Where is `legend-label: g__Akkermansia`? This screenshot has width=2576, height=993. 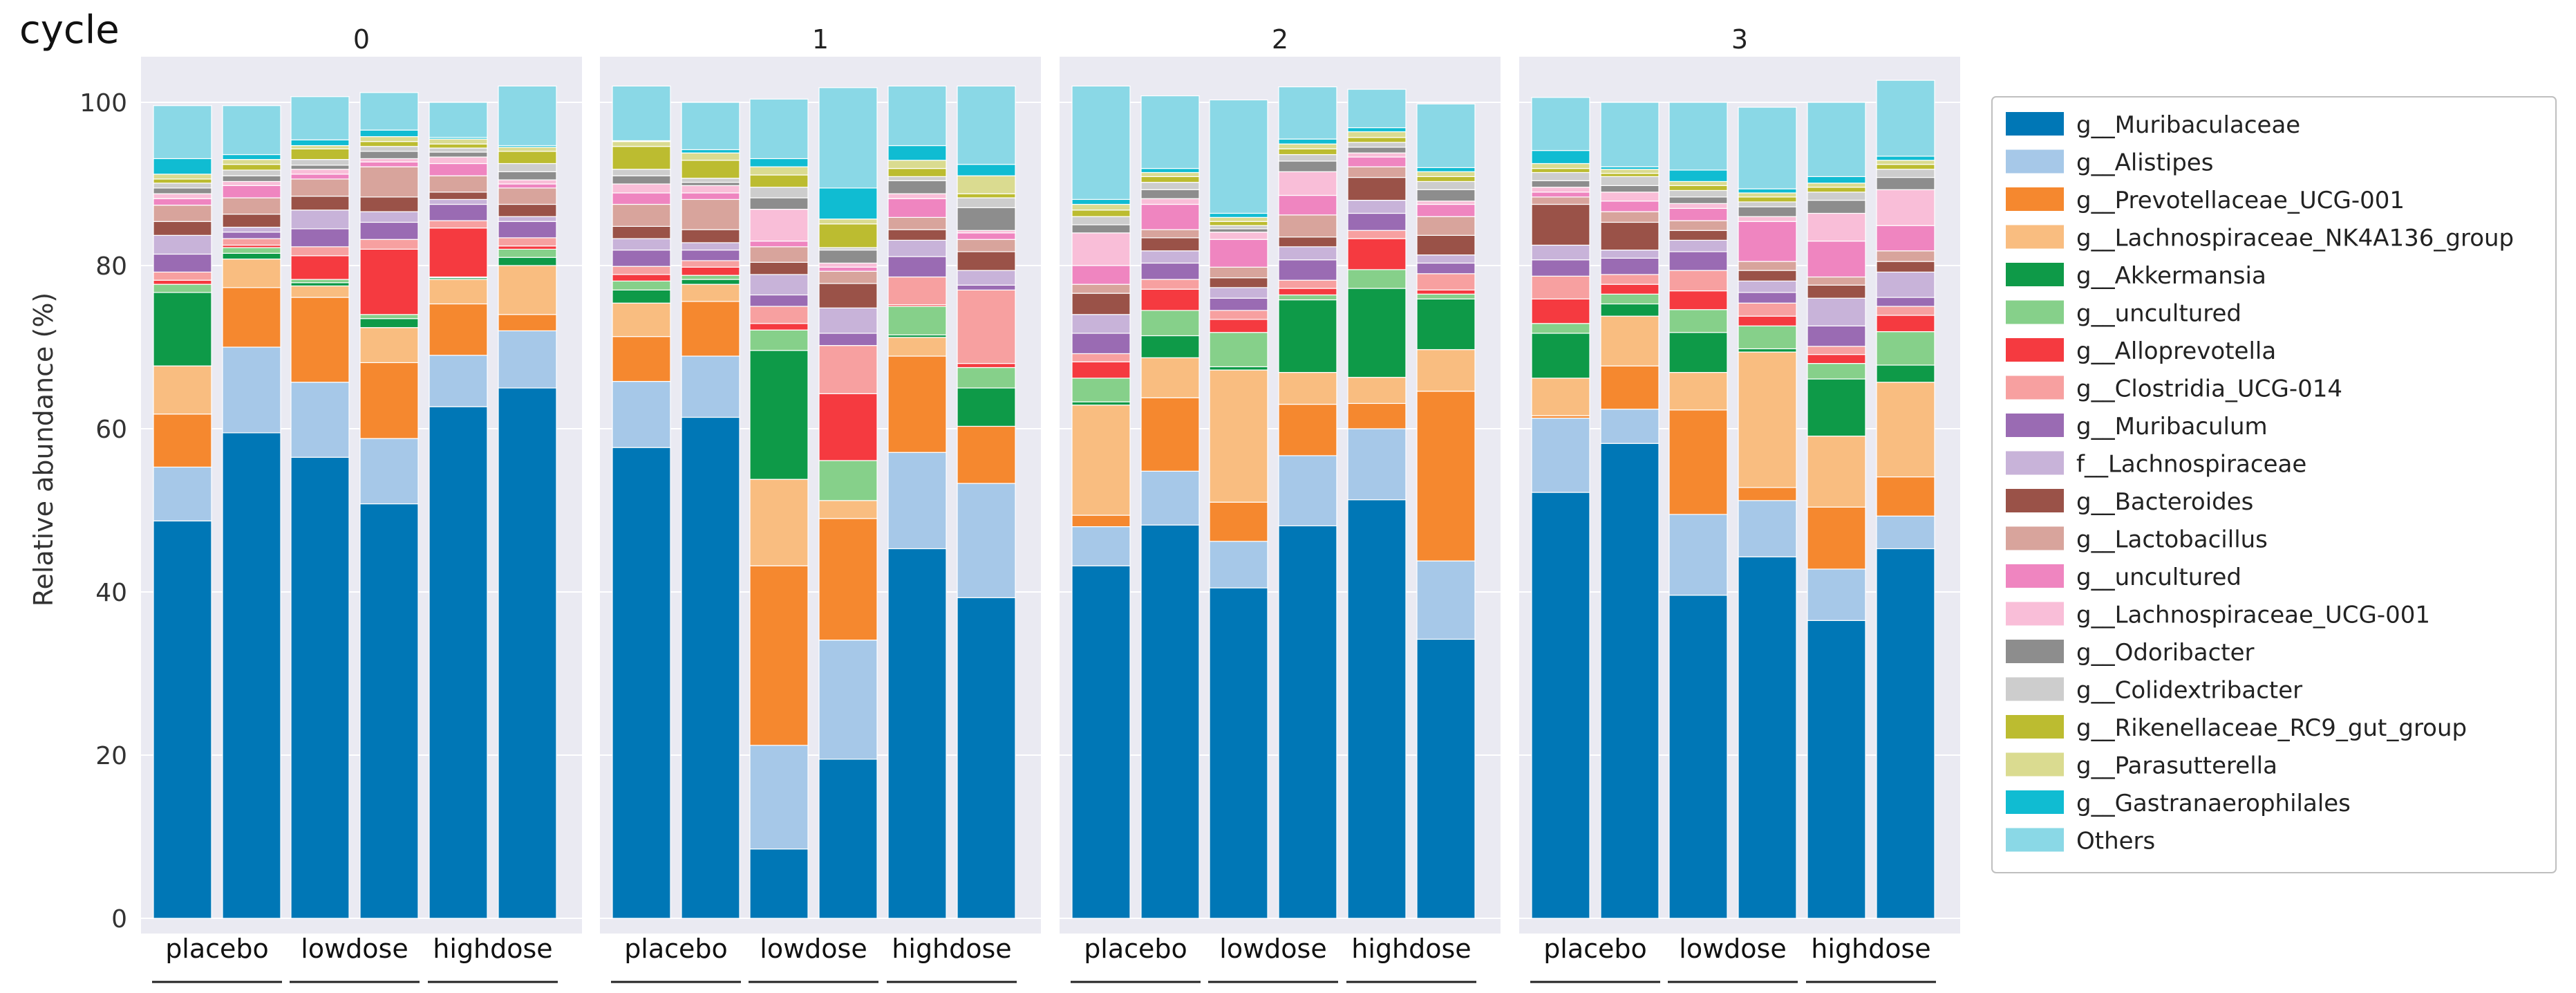
legend-label: g__Akkermansia is located at coordinates (2171, 276).